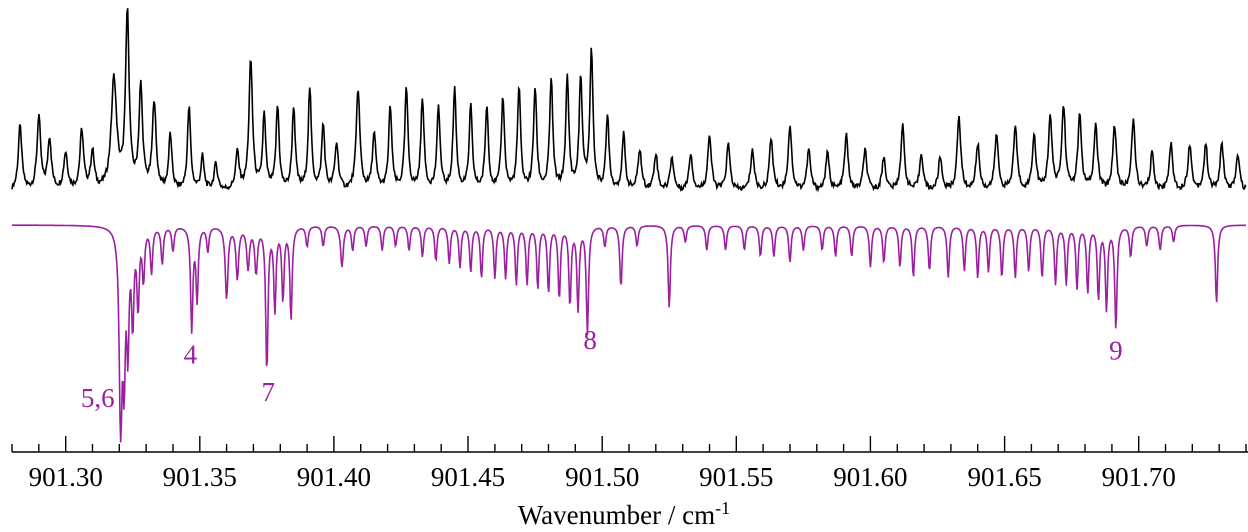 This screenshot has height=532, width=1248. I want to click on x-tick-label: 901.70, so click(1139, 477).